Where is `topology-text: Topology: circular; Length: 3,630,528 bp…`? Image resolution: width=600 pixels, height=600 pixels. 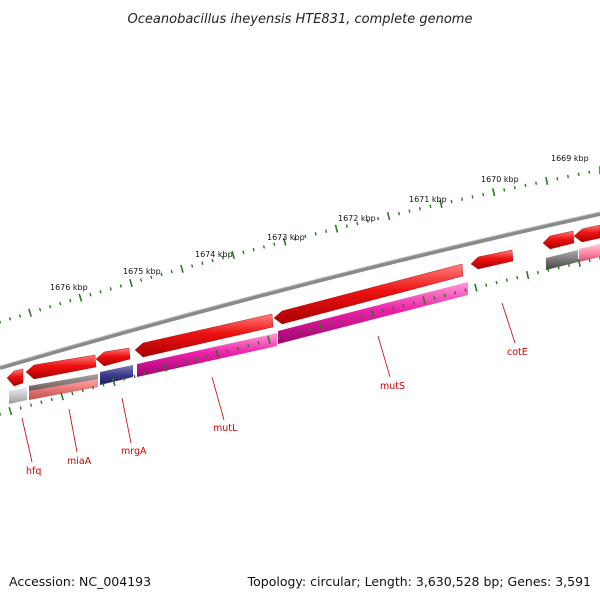
topology-text: Topology: circular; Length: 3,630,528 bp… is located at coordinates (419, 581).